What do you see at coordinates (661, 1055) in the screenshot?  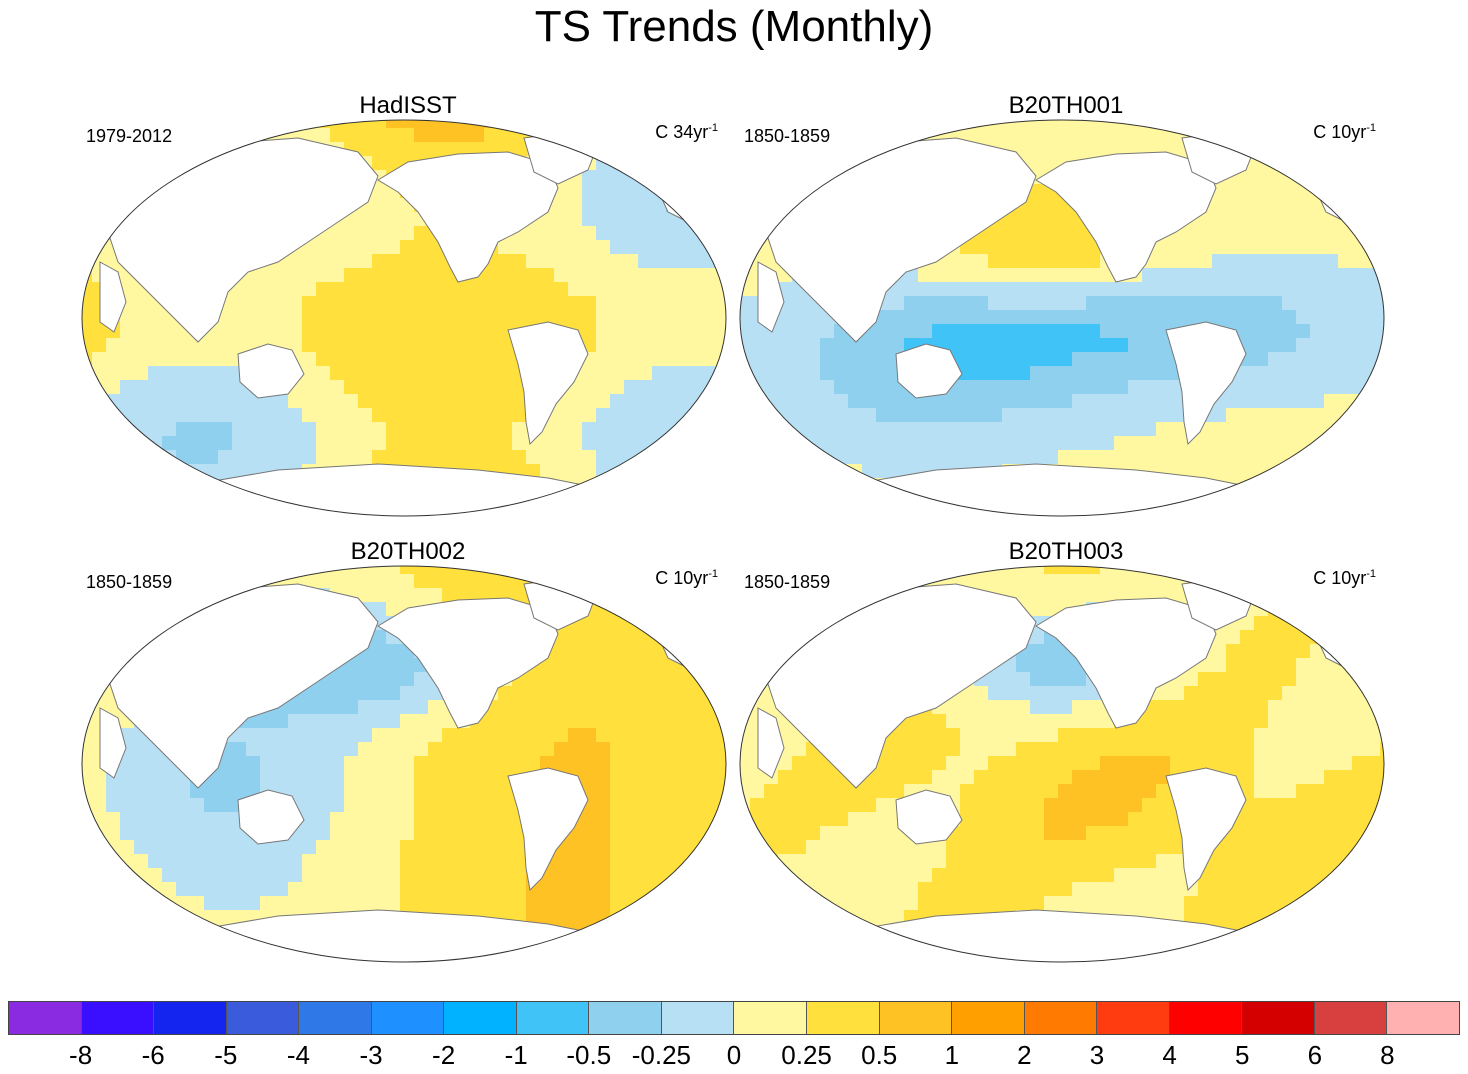 I see `colorbar-tick-label: -0.25` at bounding box center [661, 1055].